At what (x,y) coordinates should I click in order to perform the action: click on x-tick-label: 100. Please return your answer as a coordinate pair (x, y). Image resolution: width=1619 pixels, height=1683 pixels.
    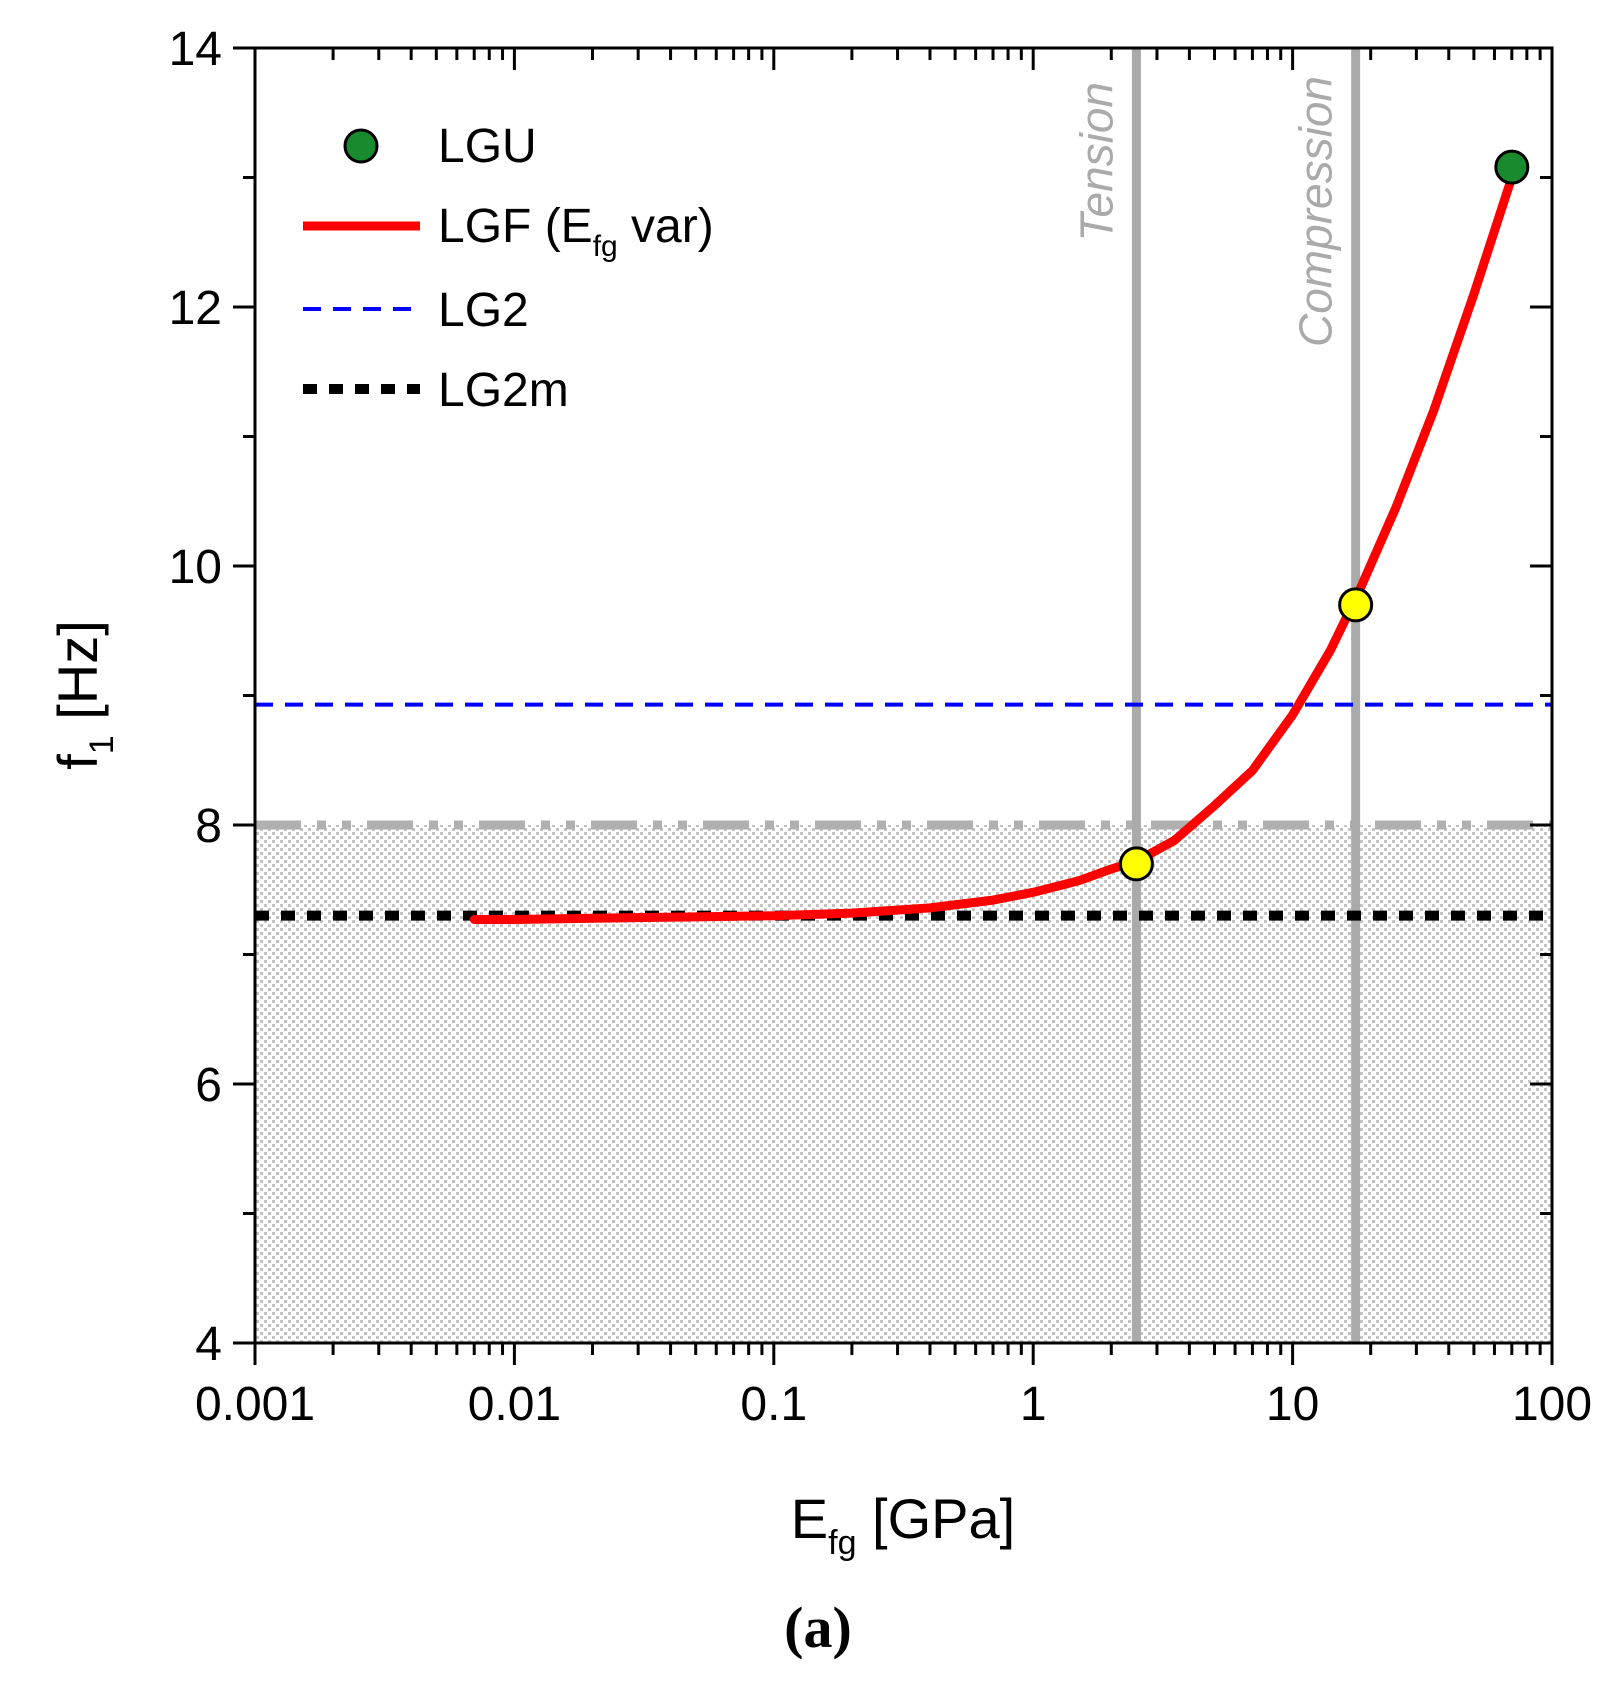
    Looking at the image, I should click on (1552, 1404).